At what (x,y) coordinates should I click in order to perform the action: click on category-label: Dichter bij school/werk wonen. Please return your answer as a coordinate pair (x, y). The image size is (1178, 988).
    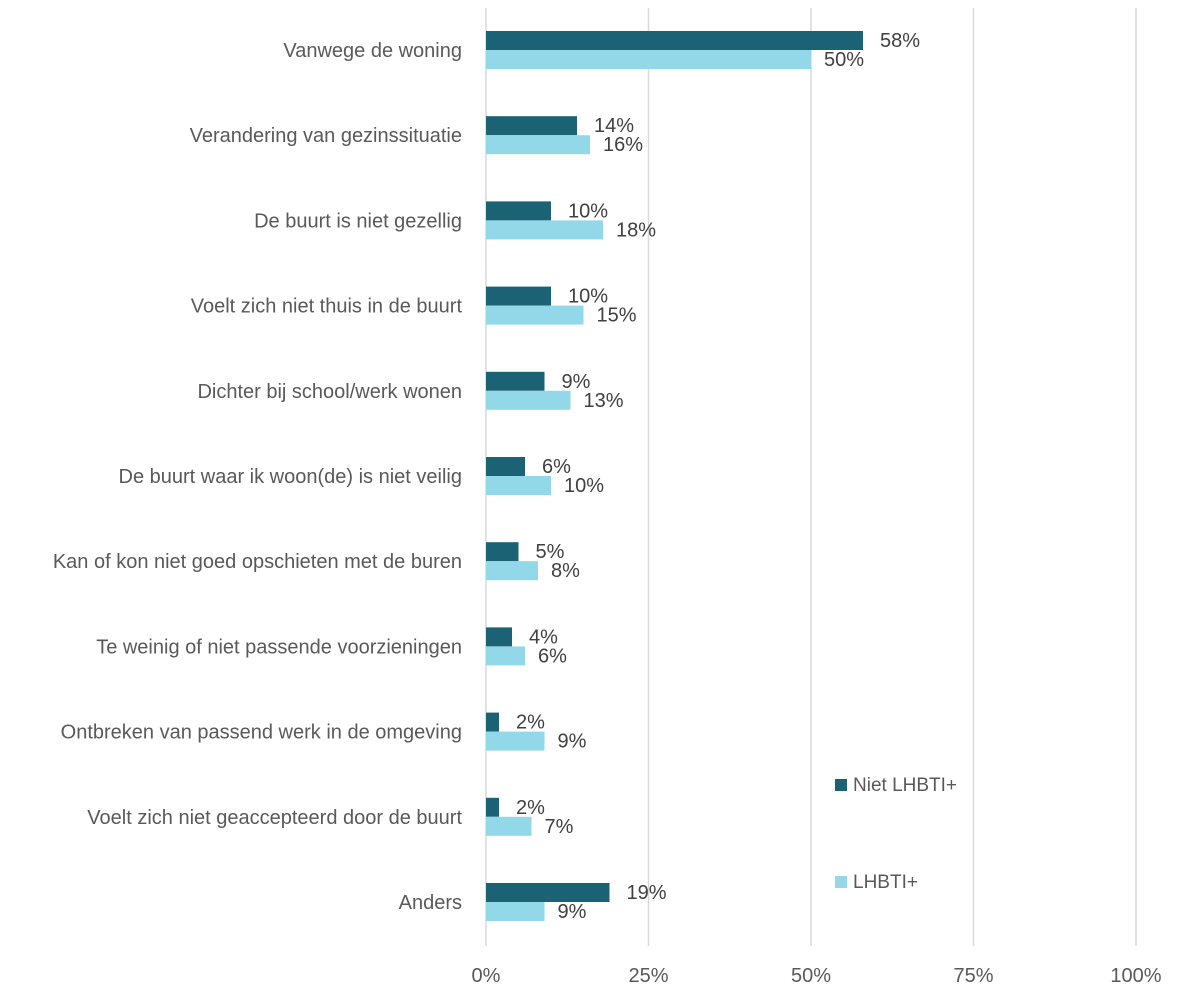
    Looking at the image, I should click on (329, 392).